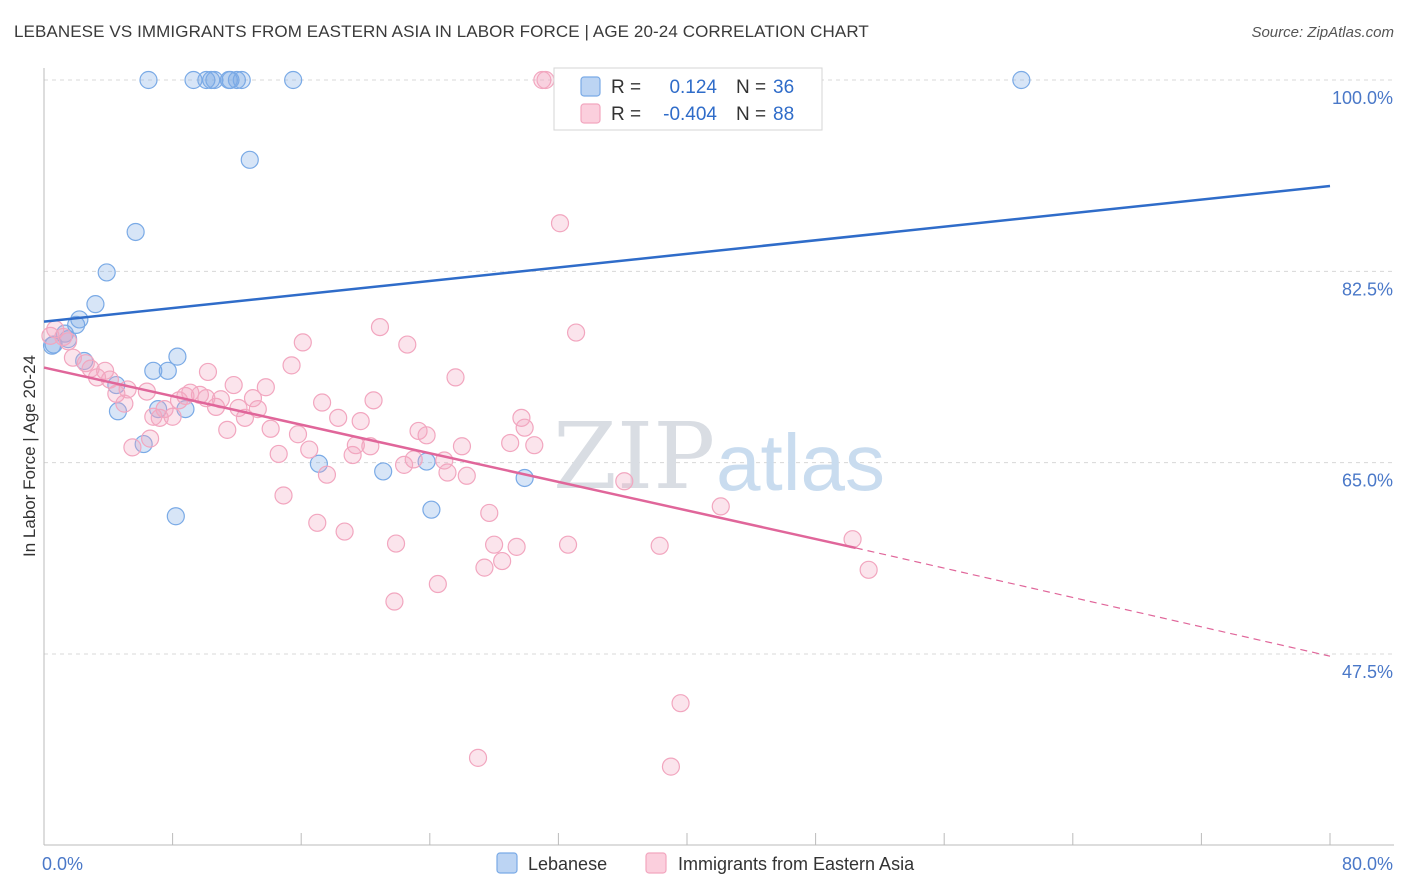 Image resolution: width=1406 pixels, height=892 pixels. I want to click on bottom-legend-label-lebanese: Lebanese, so click(567, 864).